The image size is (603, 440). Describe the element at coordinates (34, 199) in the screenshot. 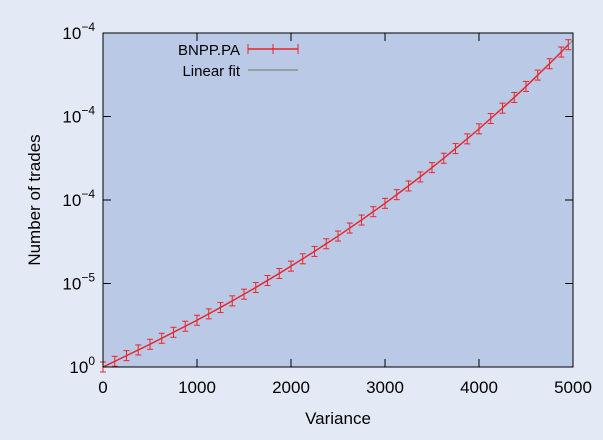

I see `y-axis-label: Number of trades` at that location.